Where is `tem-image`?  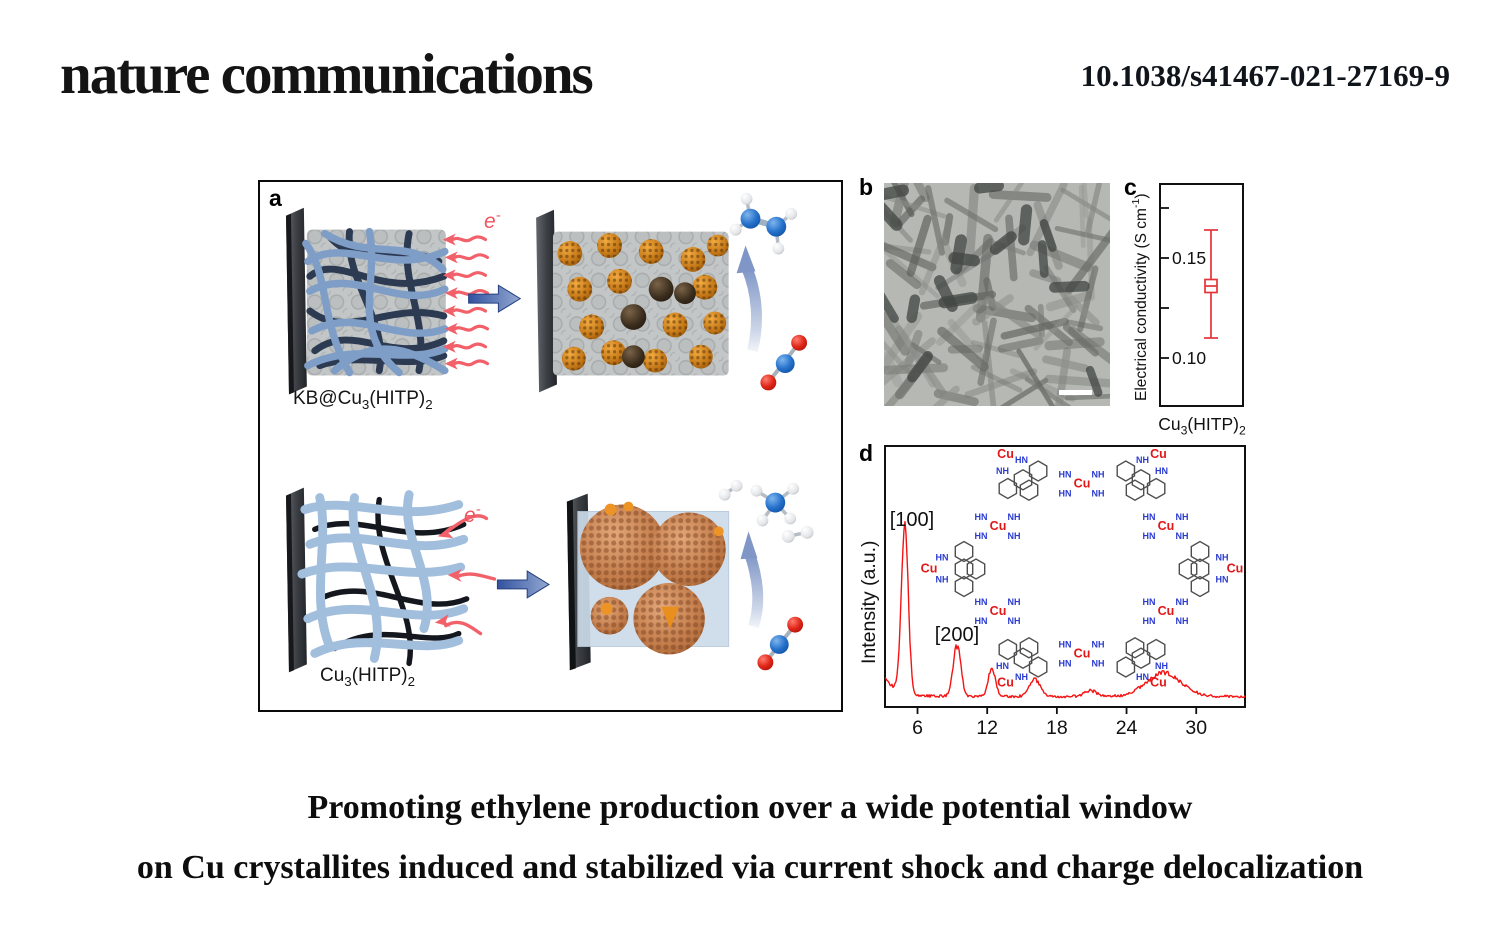
tem-image is located at coordinates (997, 294).